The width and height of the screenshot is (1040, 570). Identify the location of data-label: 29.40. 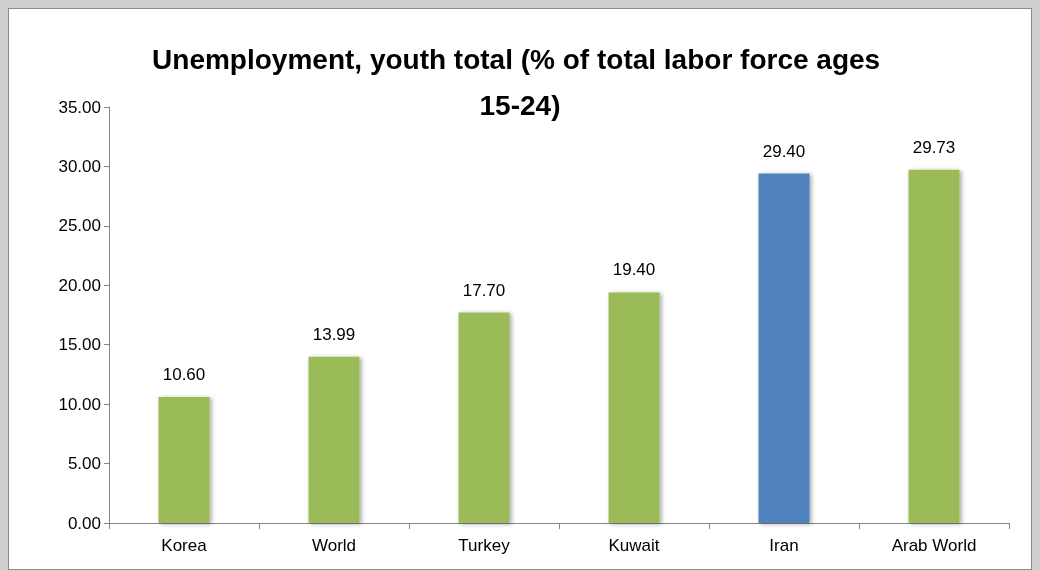
(784, 151).